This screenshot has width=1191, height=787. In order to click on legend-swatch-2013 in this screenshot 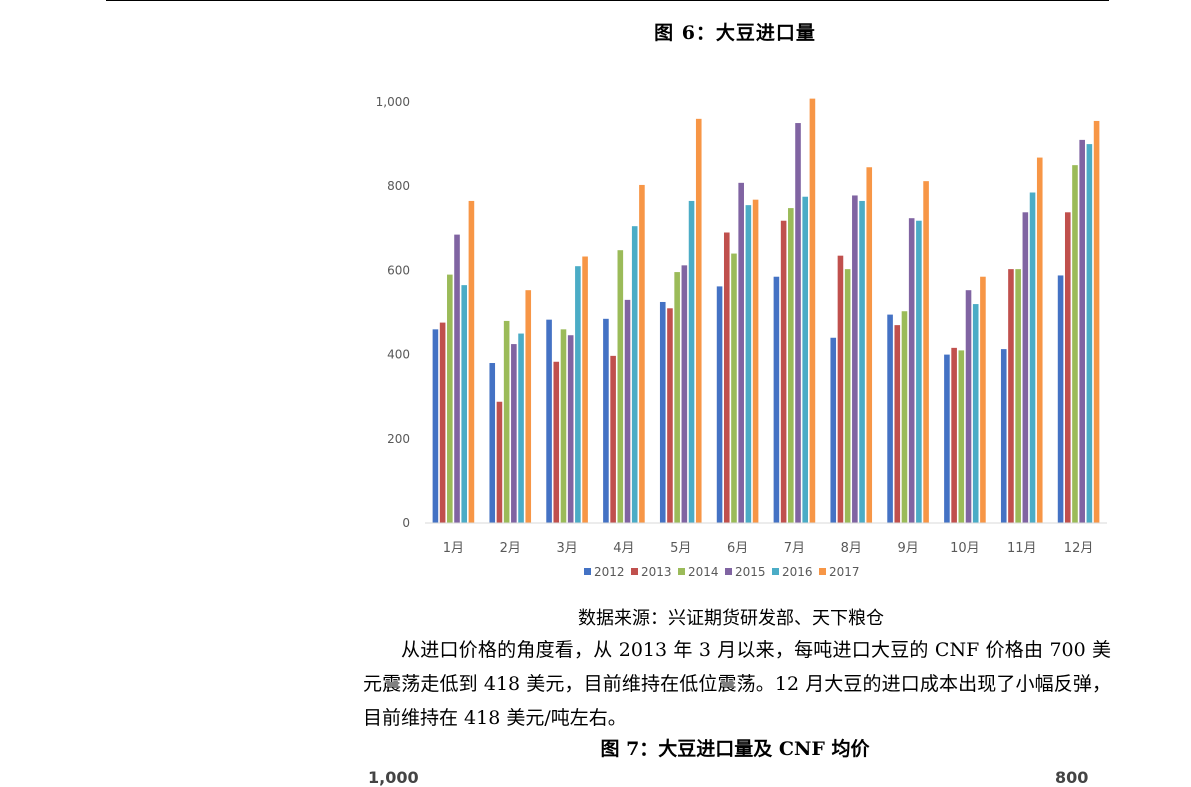, I will do `click(634, 571)`.